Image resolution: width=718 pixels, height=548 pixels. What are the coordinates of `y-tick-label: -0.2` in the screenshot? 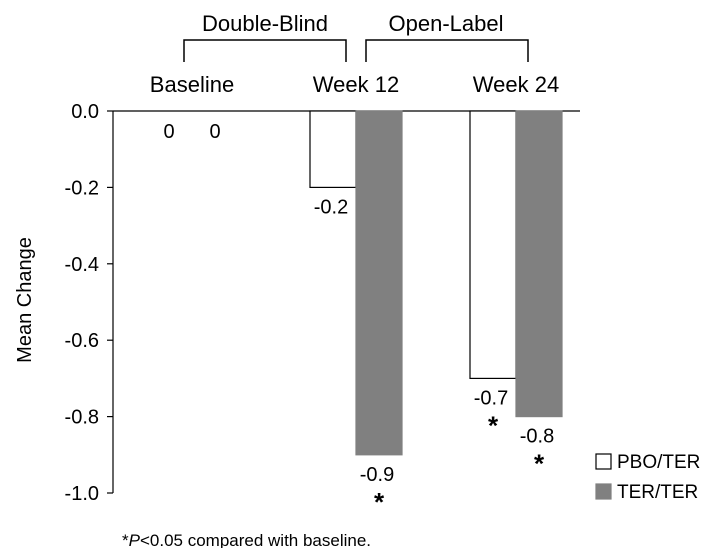 It's located at (82, 188).